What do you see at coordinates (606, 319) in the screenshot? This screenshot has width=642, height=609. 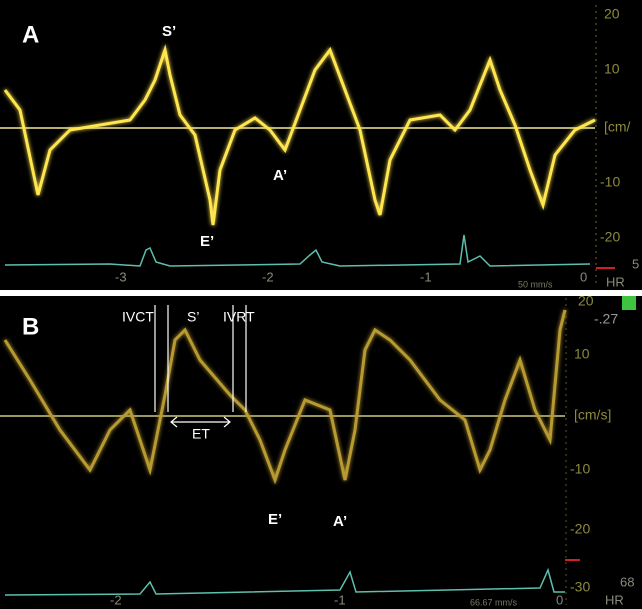 I see `scale-label: -.27` at bounding box center [606, 319].